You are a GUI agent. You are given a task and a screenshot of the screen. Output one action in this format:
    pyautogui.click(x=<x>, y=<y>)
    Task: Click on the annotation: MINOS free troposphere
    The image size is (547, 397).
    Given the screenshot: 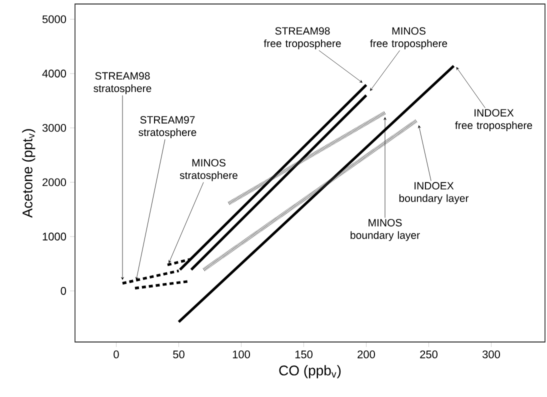 What is the action you would take?
    pyautogui.click(x=409, y=38)
    